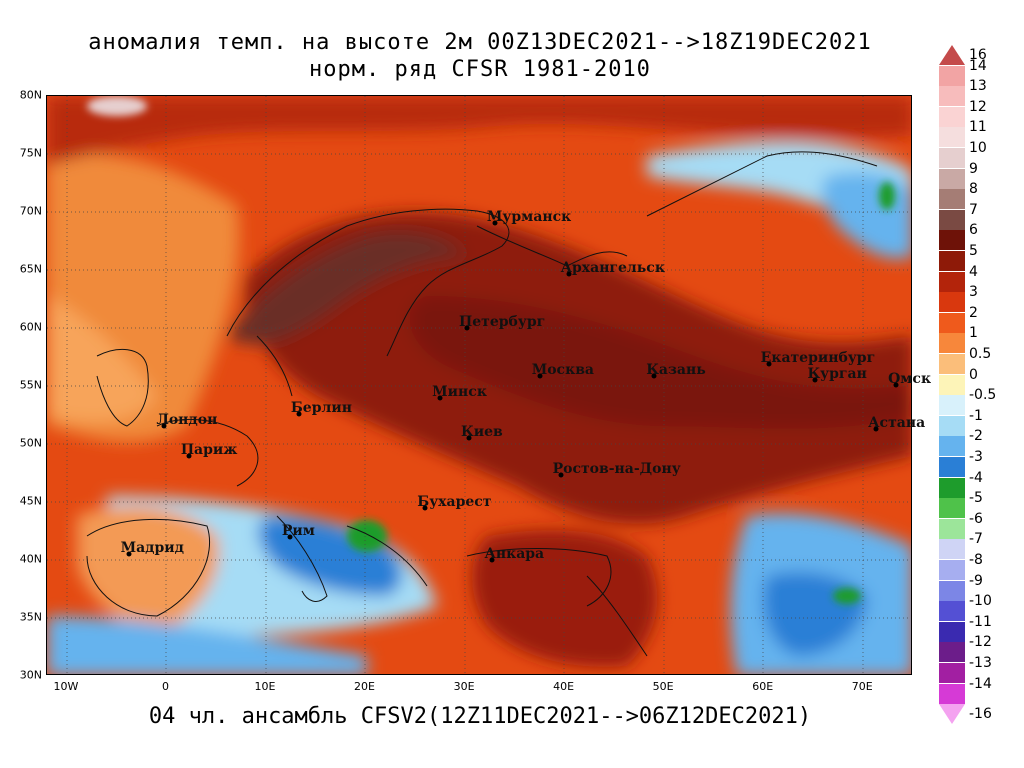 The width and height of the screenshot is (1024, 768). I want to click on lat-tick-label: 65N, so click(30, 269).